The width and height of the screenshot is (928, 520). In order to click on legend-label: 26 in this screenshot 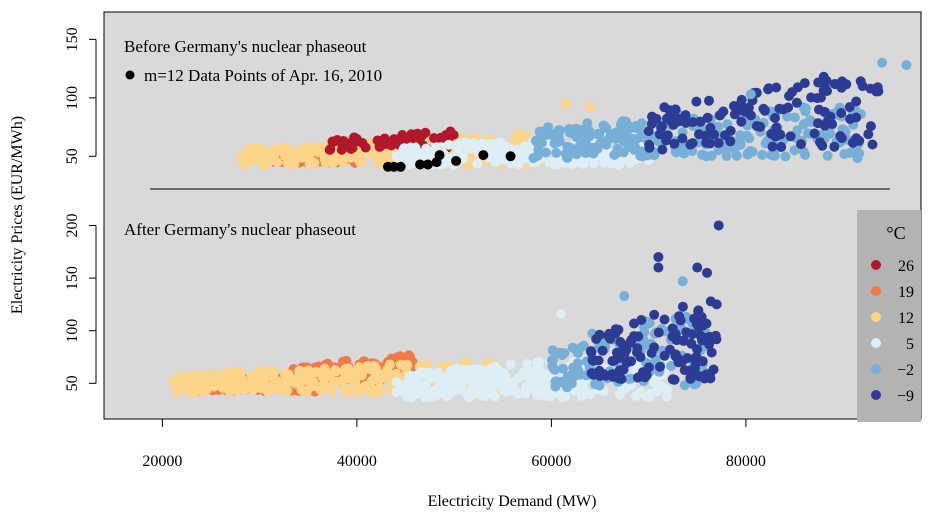, I will do `click(906, 266)`.